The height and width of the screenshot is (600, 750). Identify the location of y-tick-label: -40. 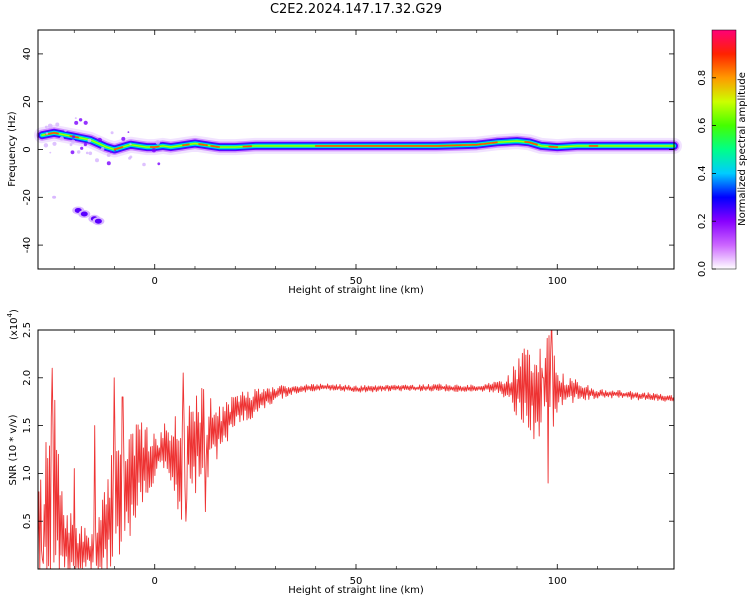
(27, 245).